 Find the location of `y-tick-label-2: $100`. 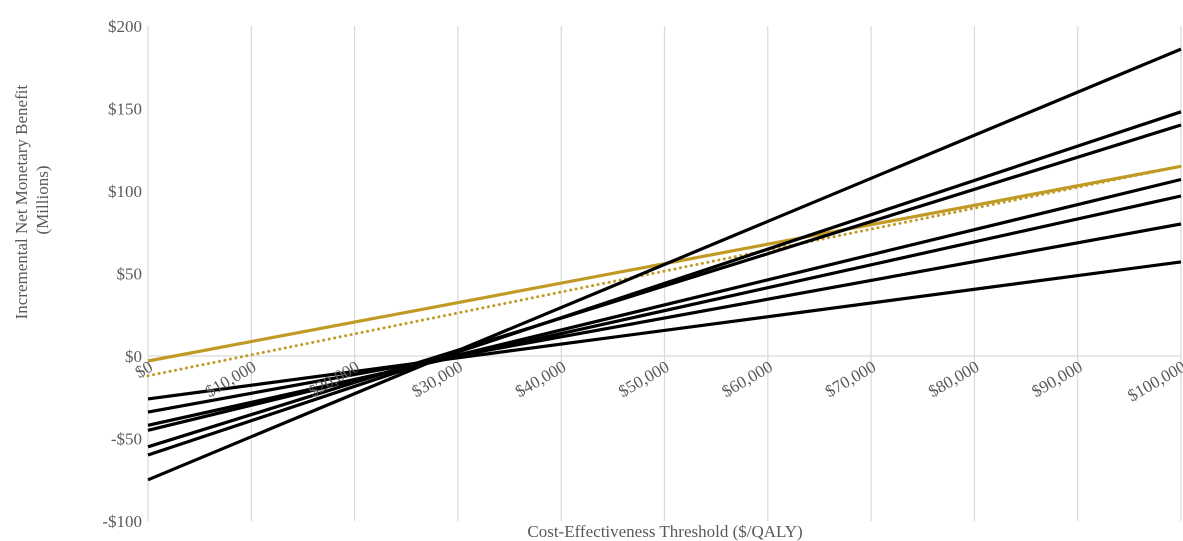

y-tick-label-2: $100 is located at coordinates (125, 191).